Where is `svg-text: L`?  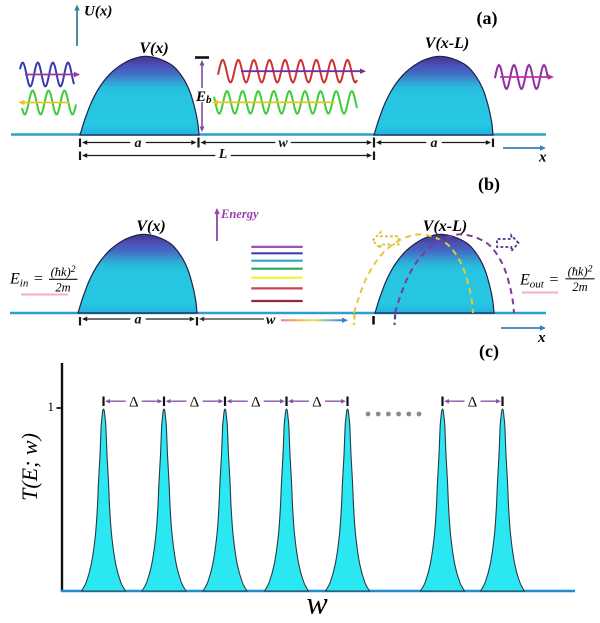
svg-text: L is located at coordinates (223, 154).